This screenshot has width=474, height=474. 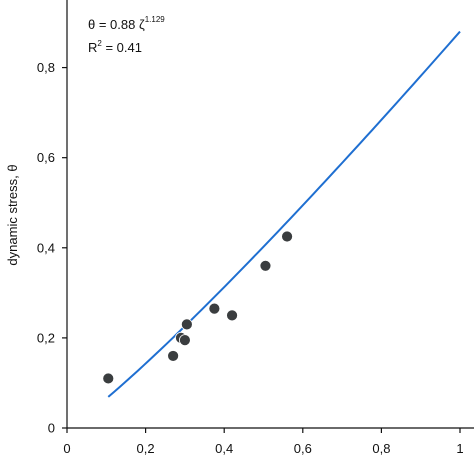 What do you see at coordinates (381, 448) in the screenshot?
I see `x-tick-label: 0,8` at bounding box center [381, 448].